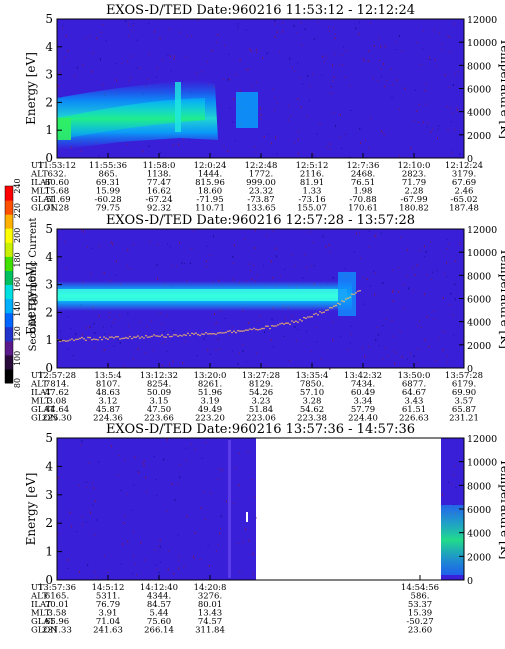 Image resolution: width=505 pixels, height=649 pixels. What do you see at coordinates (108, 622) in the screenshot?
I see `orbit-value: 71.04` at bounding box center [108, 622].